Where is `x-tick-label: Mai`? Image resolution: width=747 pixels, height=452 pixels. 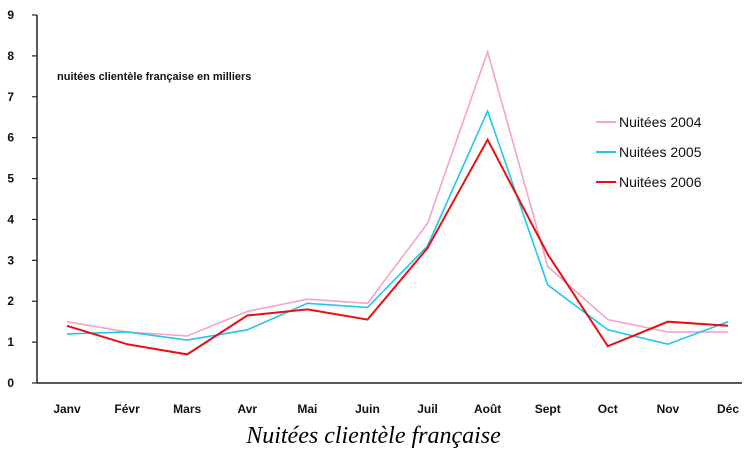
x-tick-label: Mai is located at coordinates (307, 409).